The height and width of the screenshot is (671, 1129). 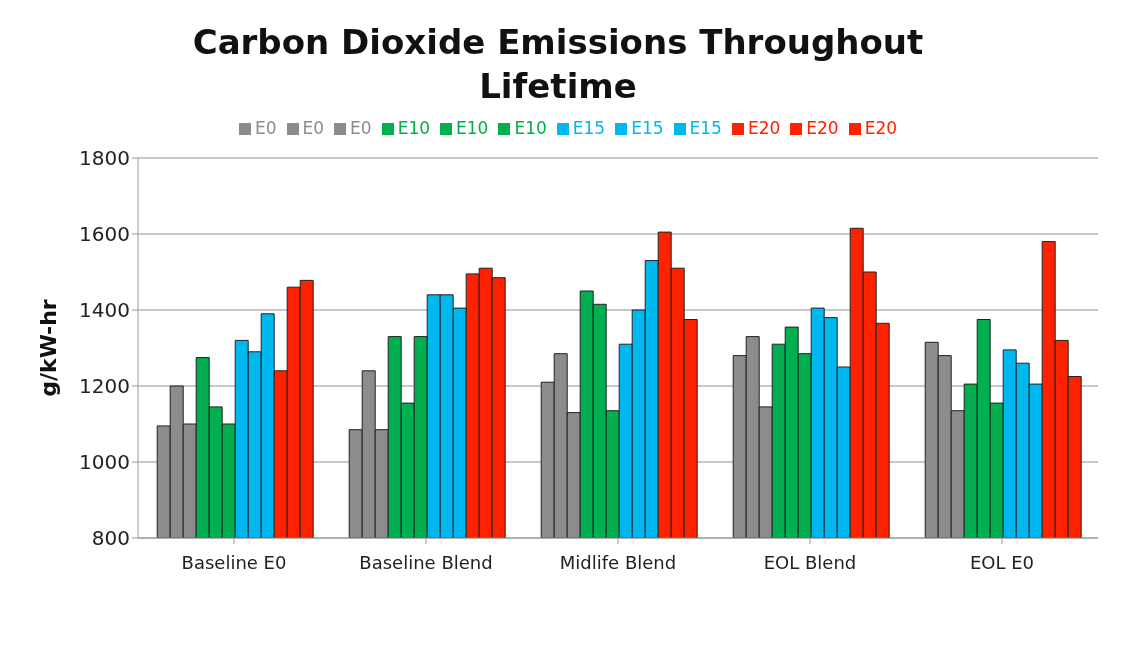 I want to click on x-tick-label: Baseline E0, so click(x=234, y=562).